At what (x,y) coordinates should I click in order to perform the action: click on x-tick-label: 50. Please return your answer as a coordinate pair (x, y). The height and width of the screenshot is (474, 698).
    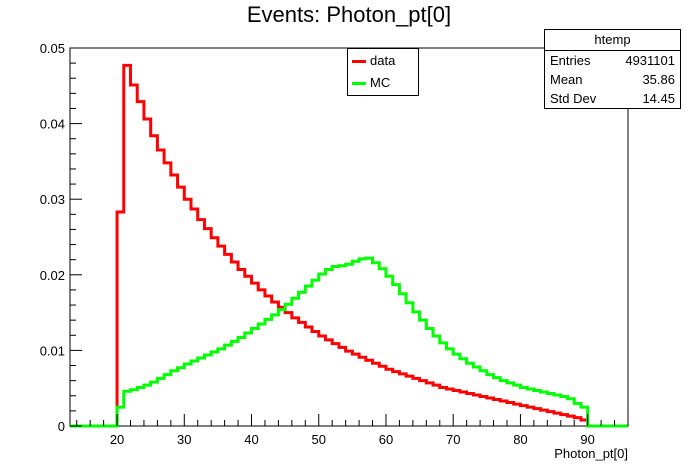
    Looking at the image, I should click on (319, 439).